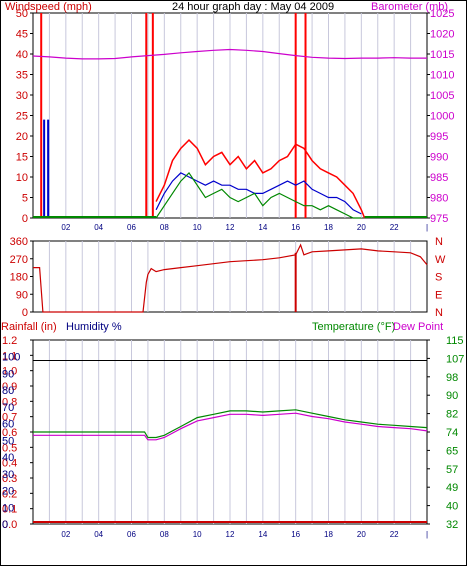 The image size is (467, 566). What do you see at coordinates (440, 260) in the screenshot?
I see `compass-label: W` at bounding box center [440, 260].